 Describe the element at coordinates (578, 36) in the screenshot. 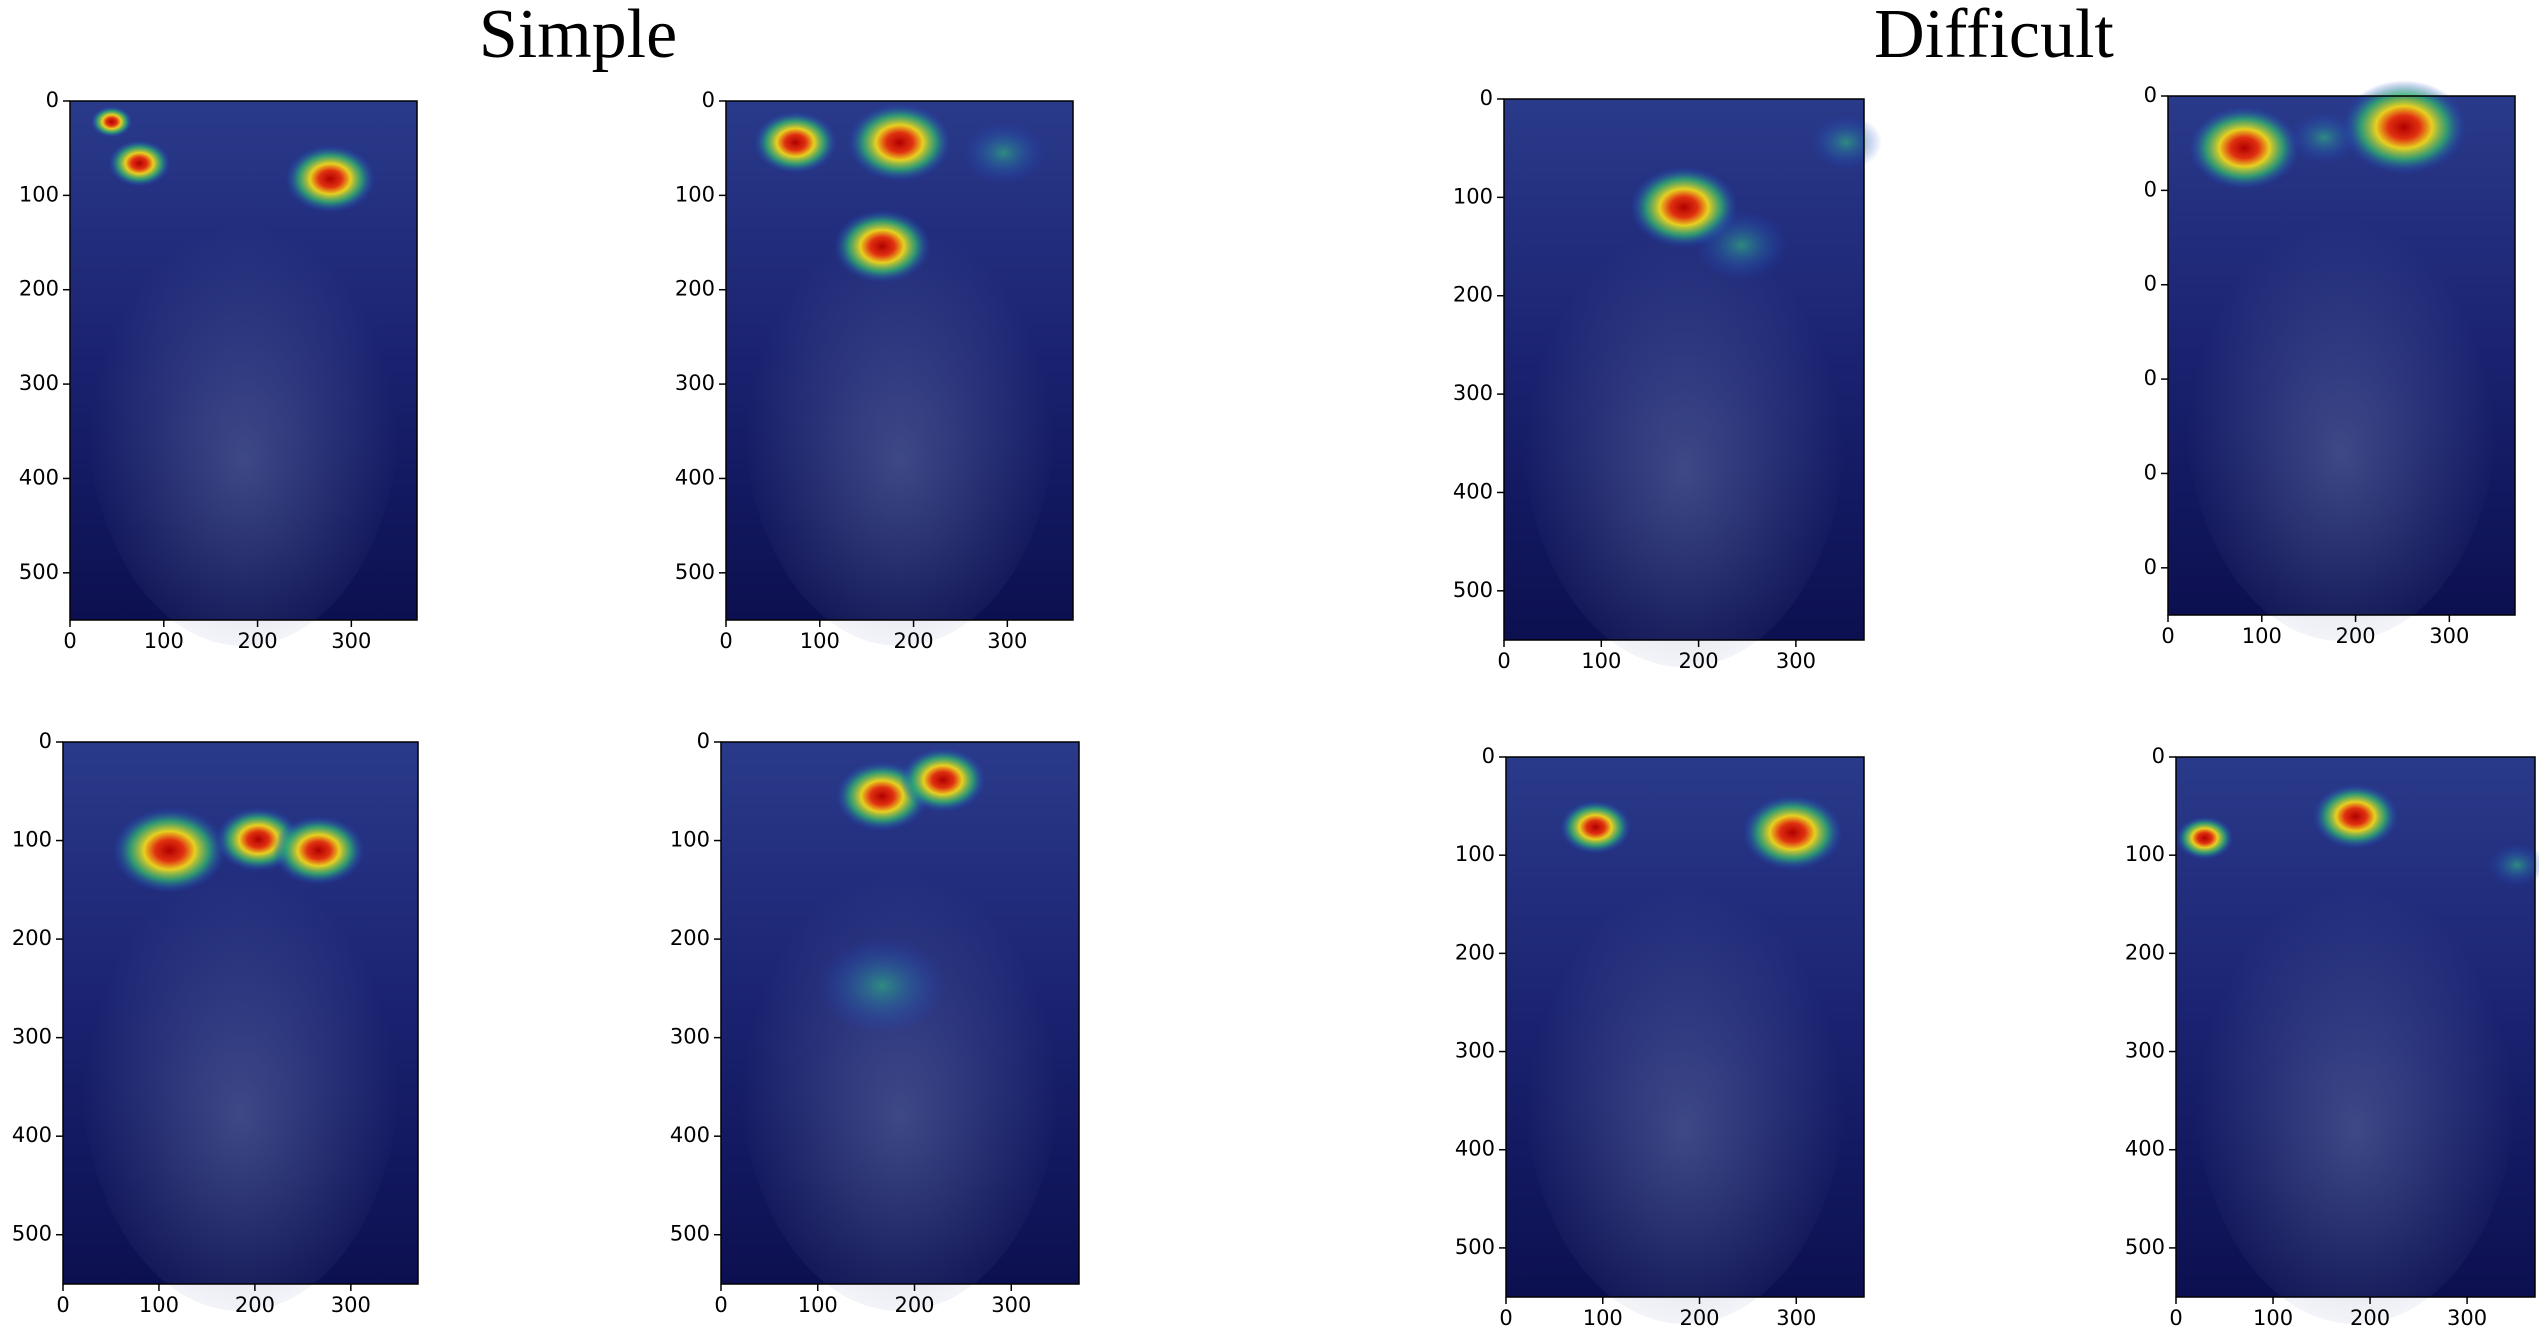

I see `group-title: Simple` at that location.